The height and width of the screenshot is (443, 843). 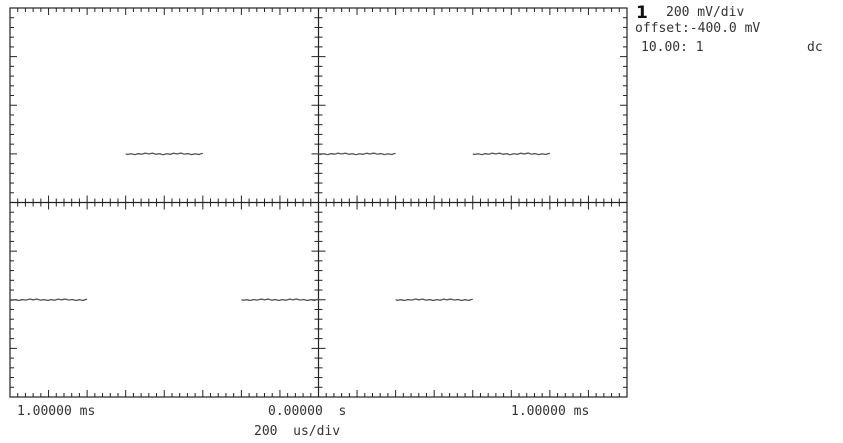 What do you see at coordinates (56, 411) in the screenshot?
I see `timebase-left-label: 1.00000 ms` at bounding box center [56, 411].